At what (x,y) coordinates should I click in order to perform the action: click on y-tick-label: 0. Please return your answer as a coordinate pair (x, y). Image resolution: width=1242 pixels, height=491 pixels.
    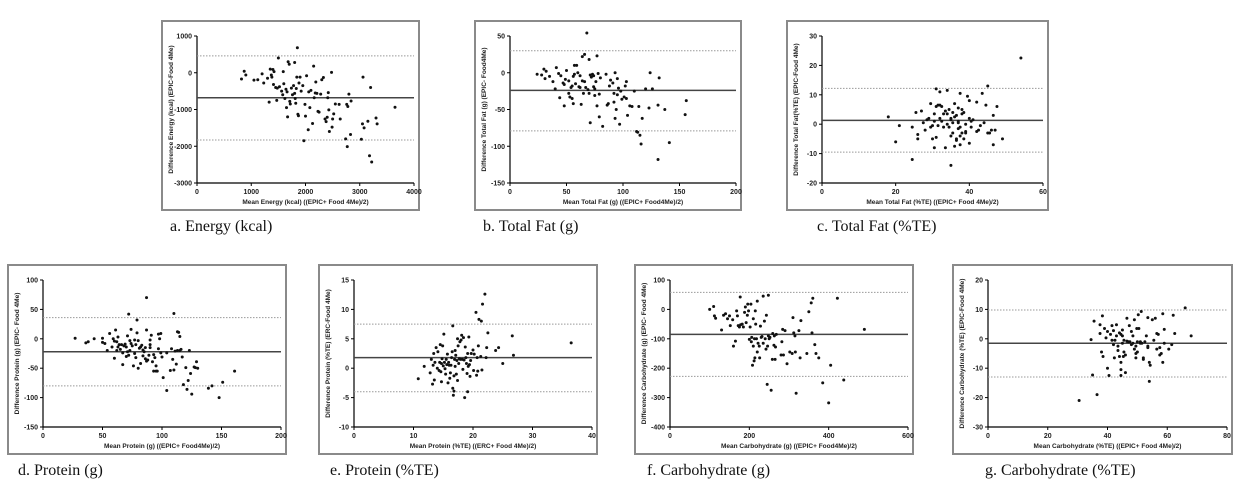
    Looking at the image, I should click on (503, 73).